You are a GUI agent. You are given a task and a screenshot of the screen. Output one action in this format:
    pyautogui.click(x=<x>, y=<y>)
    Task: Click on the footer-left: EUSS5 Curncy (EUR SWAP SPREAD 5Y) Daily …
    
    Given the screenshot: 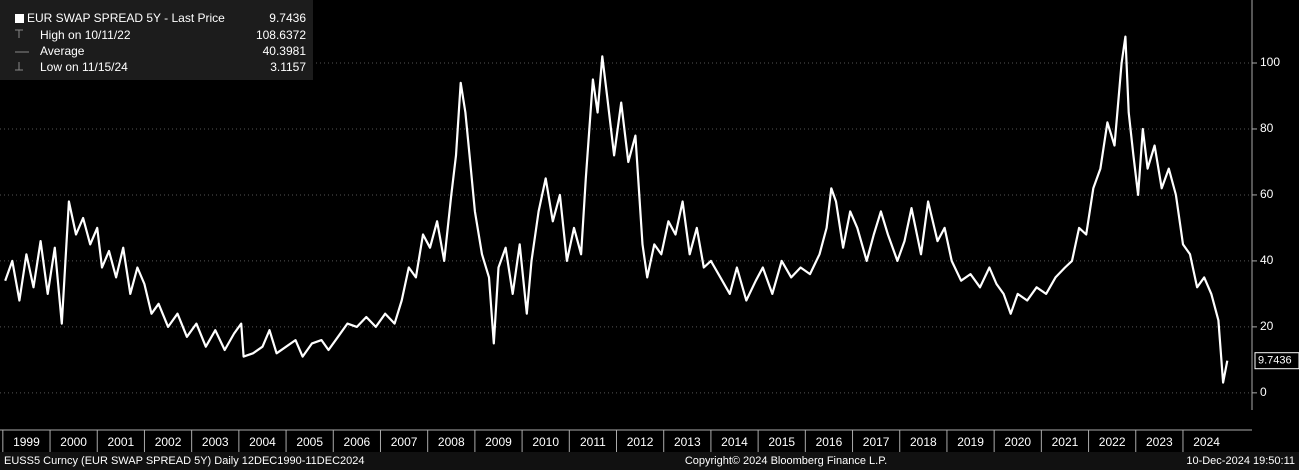 What is the action you would take?
    pyautogui.click(x=184, y=461)
    